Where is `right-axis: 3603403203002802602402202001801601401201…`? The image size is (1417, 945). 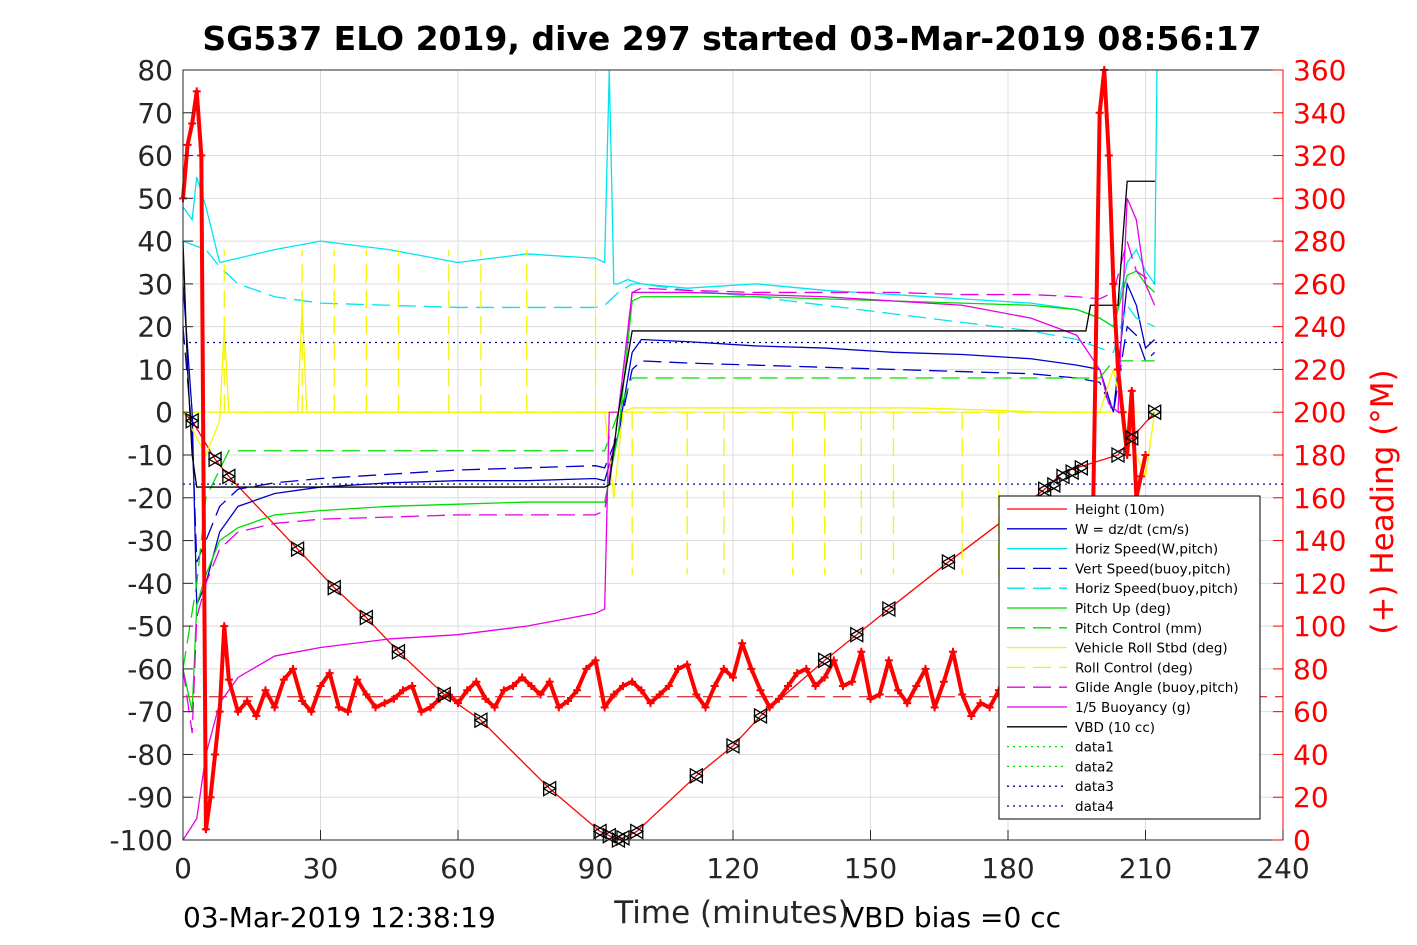 right-axis: 3603403203002802602402202001801601401201… is located at coordinates (1309, 455).